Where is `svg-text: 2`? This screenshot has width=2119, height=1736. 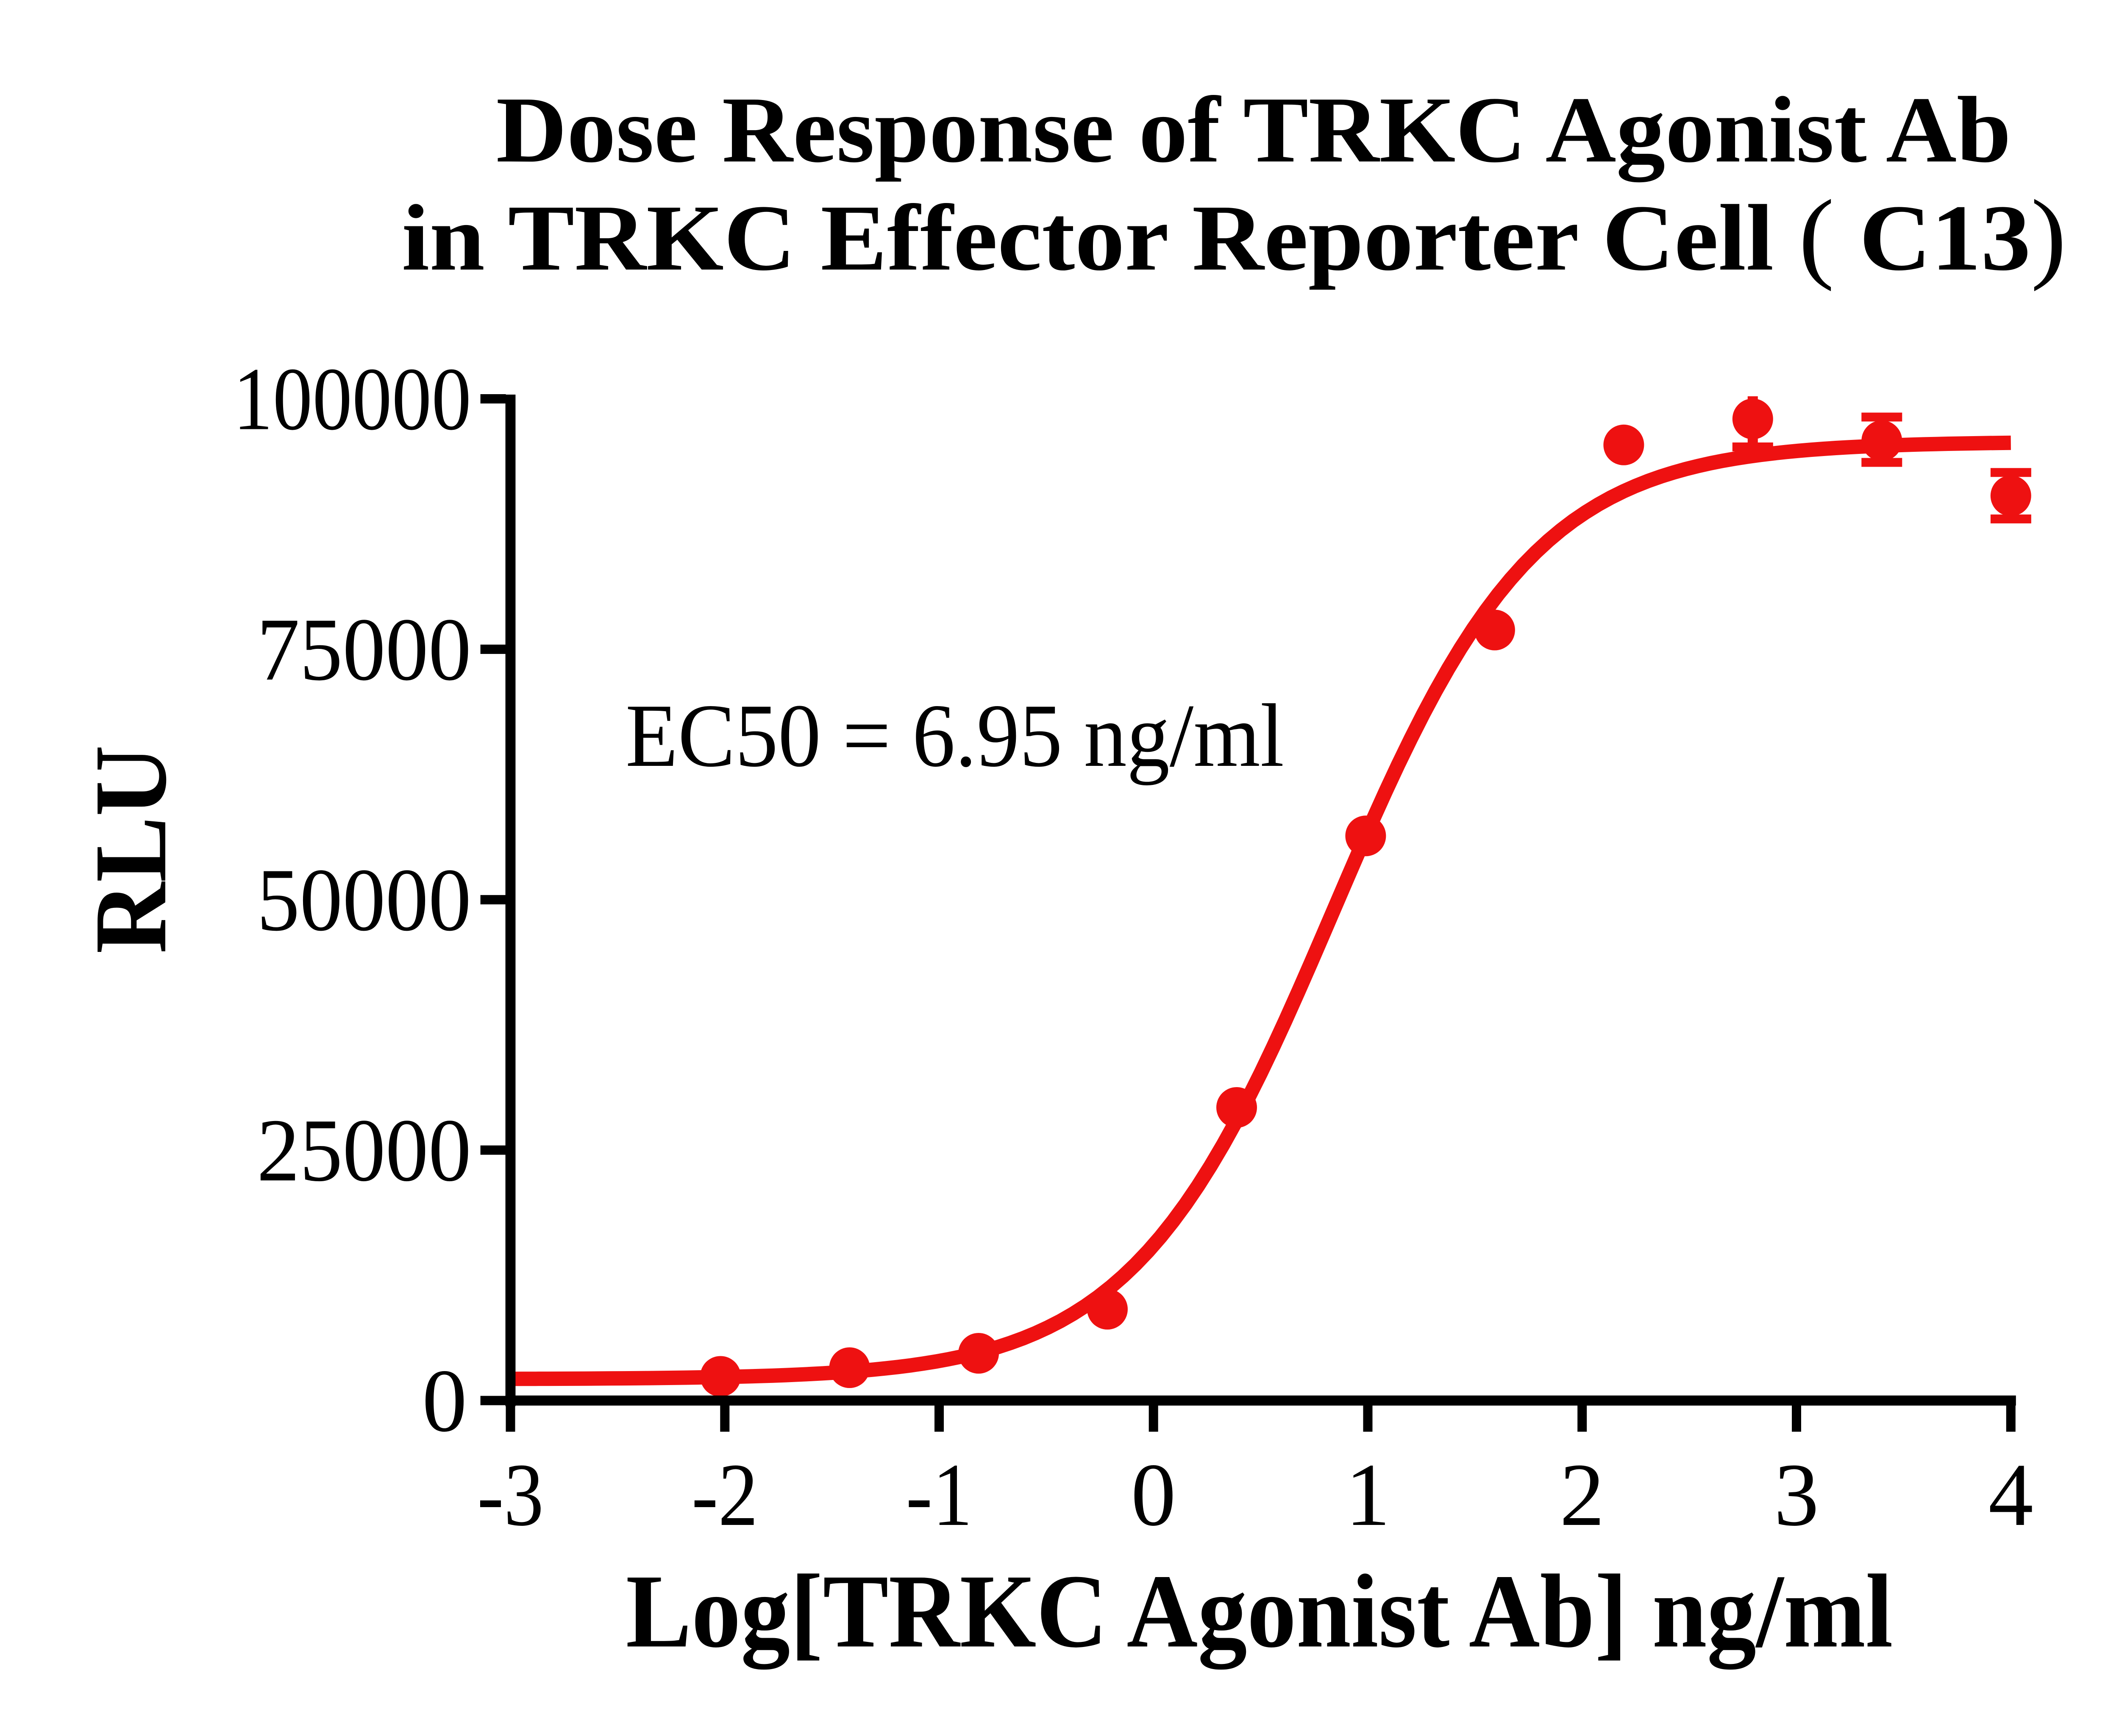 svg-text: 2 is located at coordinates (1583, 1494).